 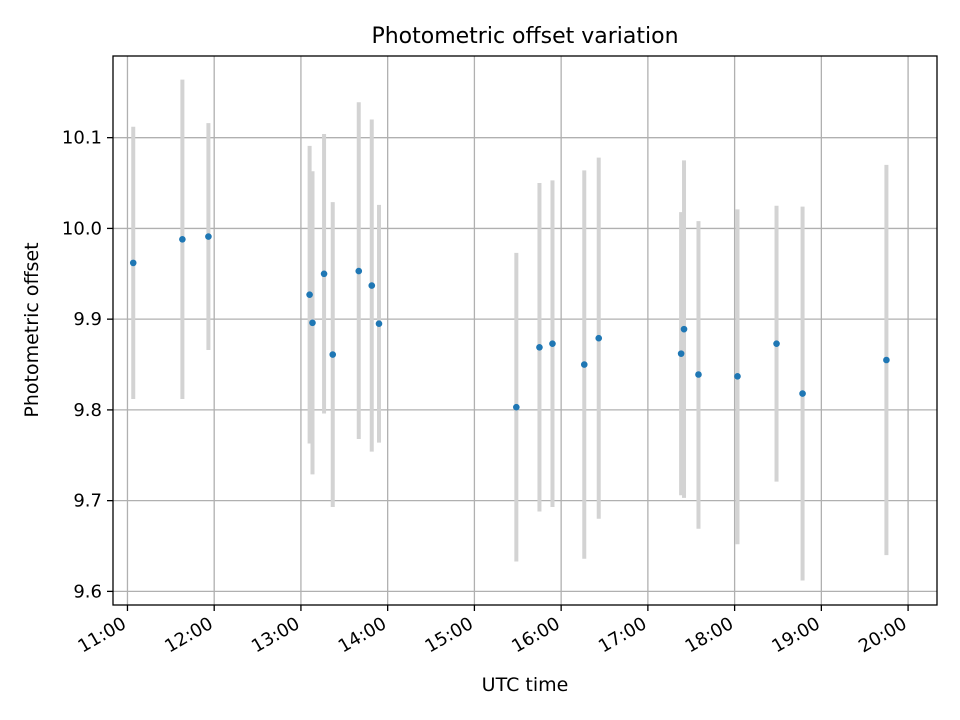 I want to click on x-axis-label: UTC time, so click(x=525, y=685).